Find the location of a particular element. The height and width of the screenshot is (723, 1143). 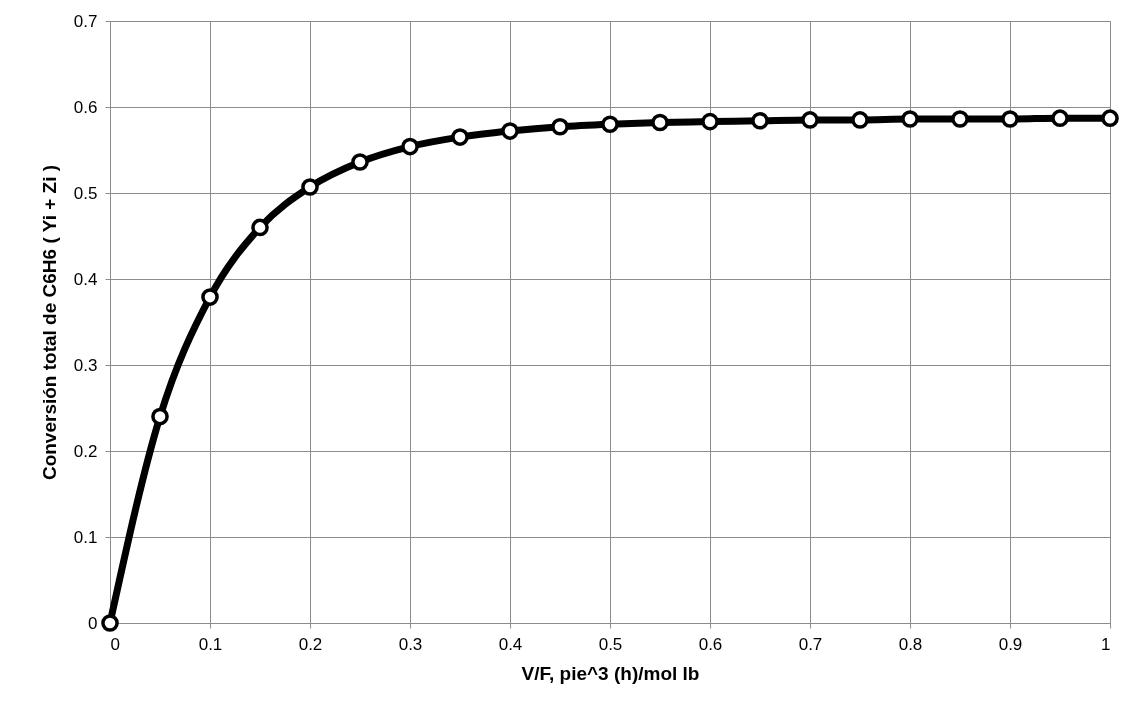

y-tick-label: 0 is located at coordinates (93, 623).